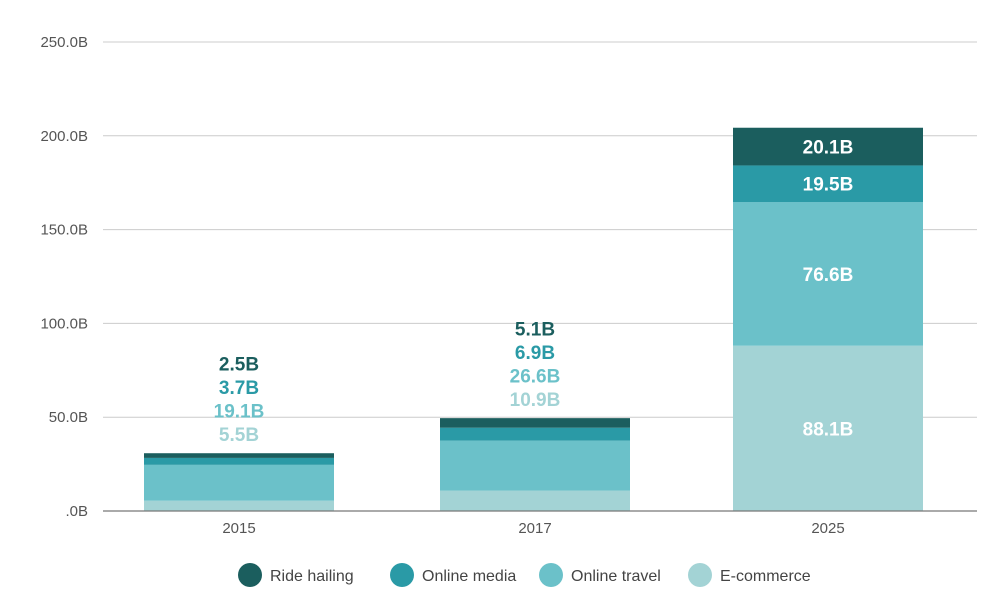 Image resolution: width=1000 pixels, height=598 pixels. Describe the element at coordinates (64, 277) in the screenshot. I see `y-axis-ticks: .0B 50.0B 100.0B 150.0B 200.0B 250.0B` at that location.